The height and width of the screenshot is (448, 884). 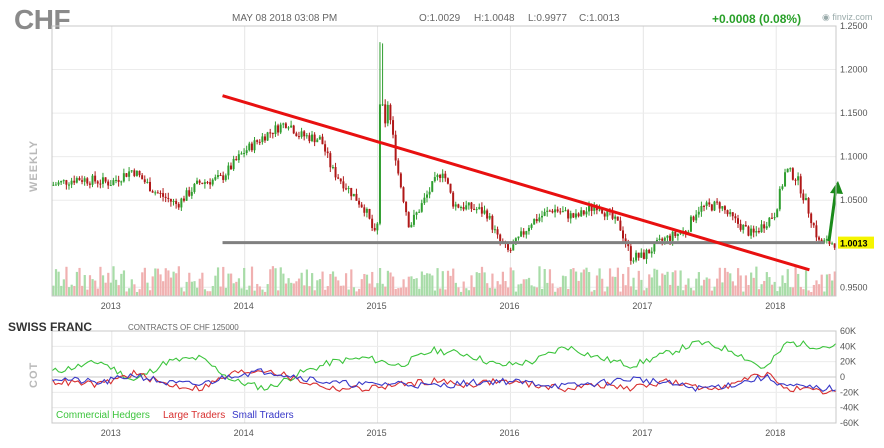 I want to click on price-y-tick: 1.2500, so click(x=854, y=26).